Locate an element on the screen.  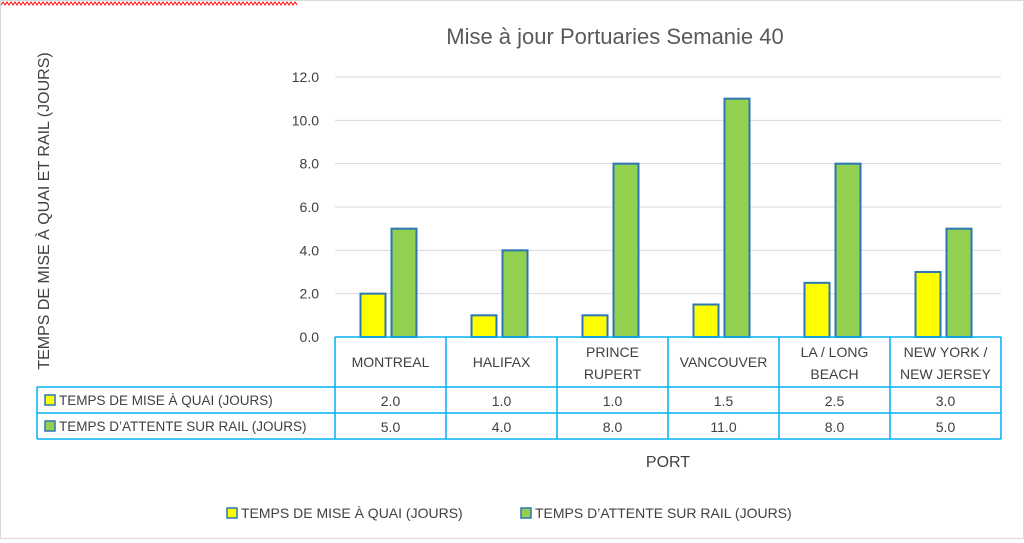
table-series-name: TEMPS DE MISE À QUAI (JOURS) is located at coordinates (166, 400).